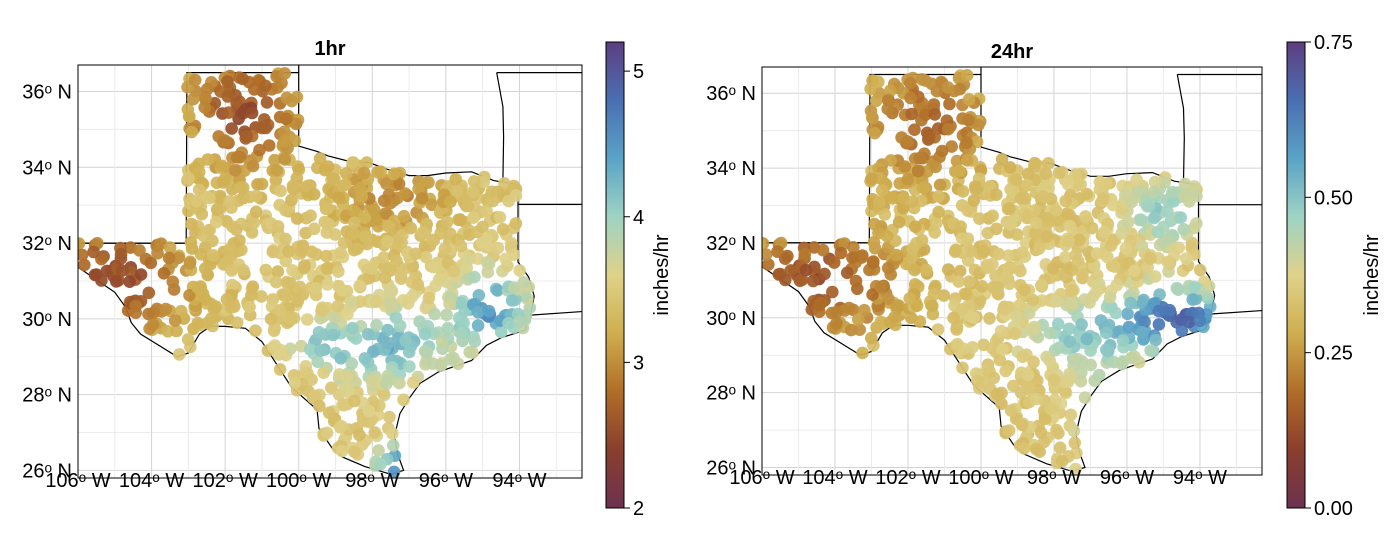 This screenshot has width=1400, height=550. What do you see at coordinates (47, 244) in the screenshot?
I see `lat-tick-label: 32ᵒ N` at bounding box center [47, 244].